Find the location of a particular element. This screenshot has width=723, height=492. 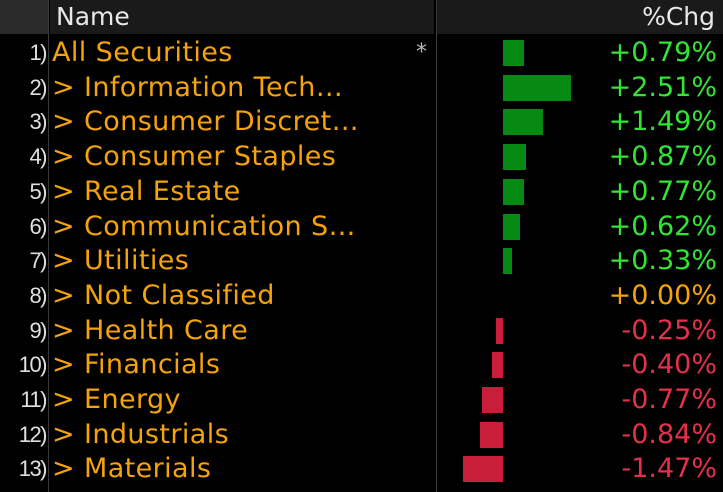

row-index: 3) is located at coordinates (38, 122).